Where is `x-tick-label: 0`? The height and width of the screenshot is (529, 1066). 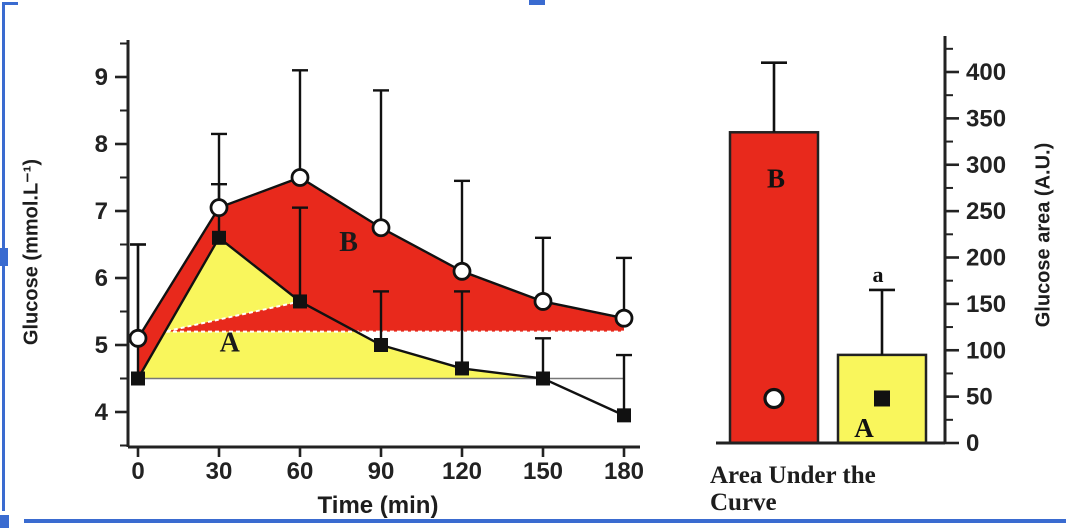 x-tick-label: 0 is located at coordinates (137, 471).